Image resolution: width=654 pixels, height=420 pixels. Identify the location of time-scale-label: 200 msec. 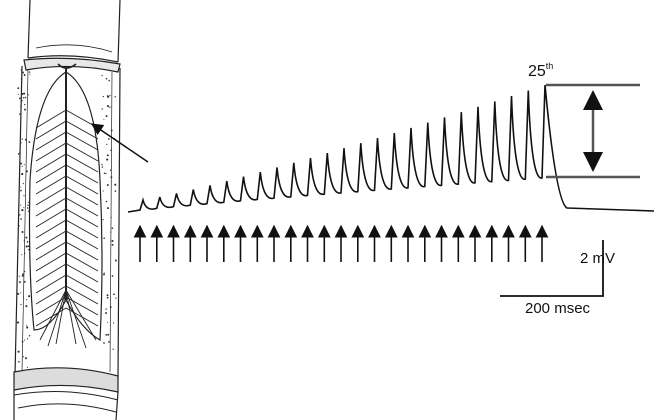
(558, 308).